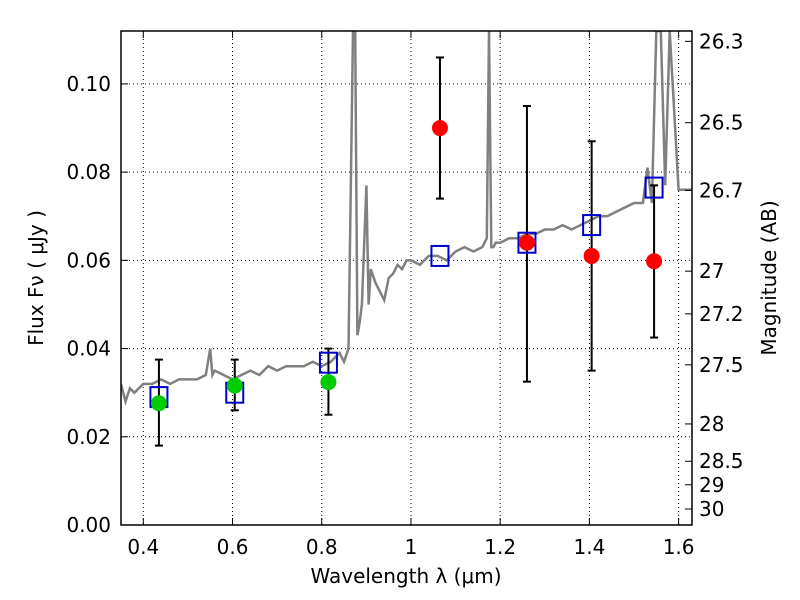 The width and height of the screenshot is (800, 600). I want to click on x-tick-label: 1, so click(411, 547).